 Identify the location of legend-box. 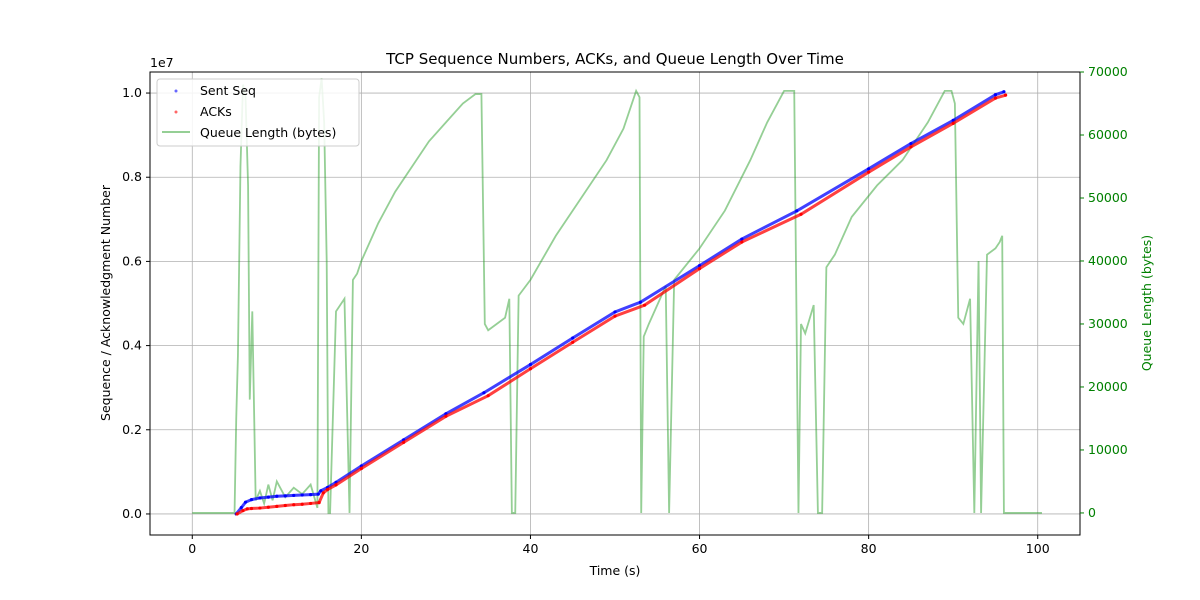
(258, 112).